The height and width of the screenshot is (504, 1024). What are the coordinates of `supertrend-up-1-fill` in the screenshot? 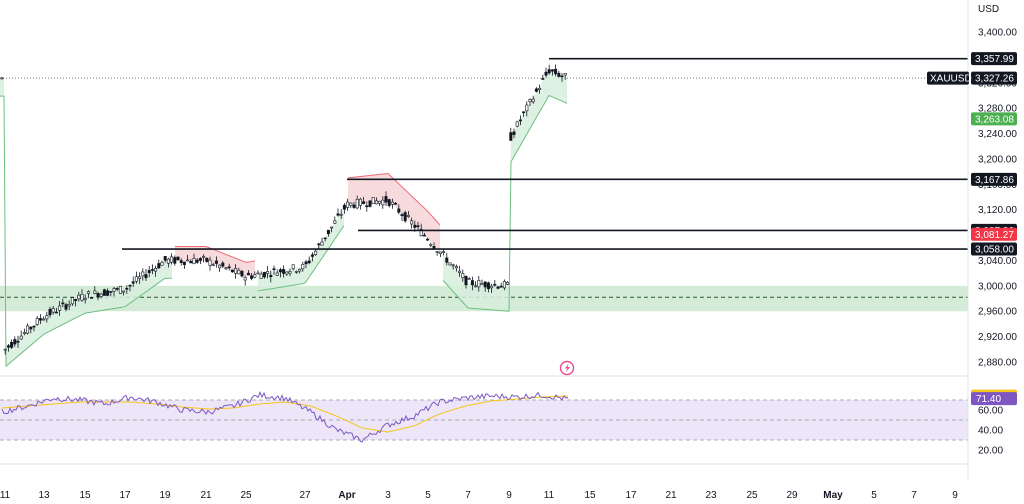 It's located at (86, 222).